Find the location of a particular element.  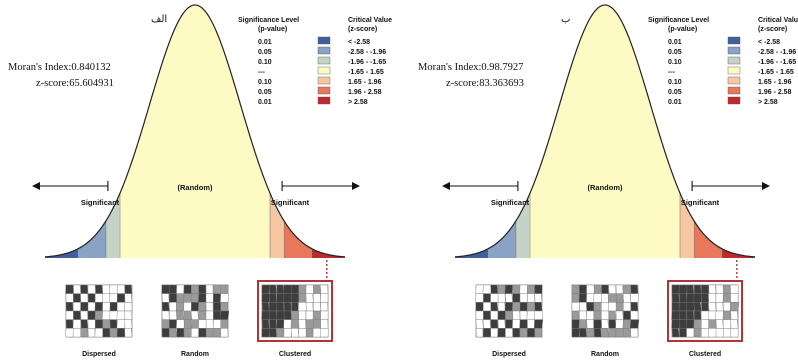

z-score-text: z-score:83.363693 is located at coordinates (485, 83).